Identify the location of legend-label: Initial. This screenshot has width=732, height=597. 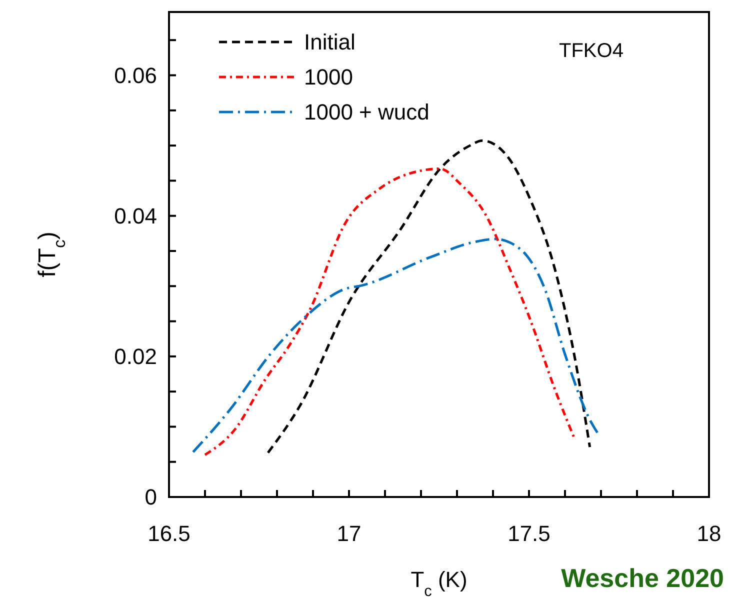
(330, 42).